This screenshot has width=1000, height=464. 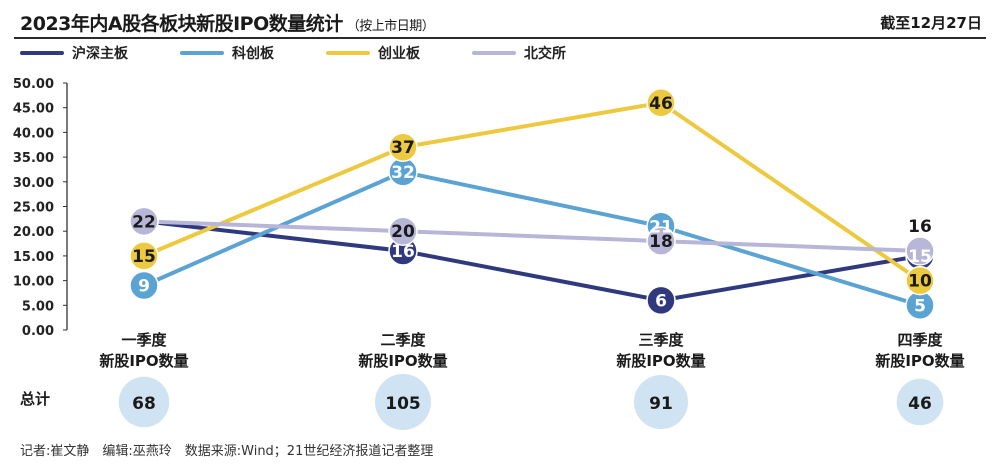 I want to click on legend-label: 北交所, so click(x=545, y=54).